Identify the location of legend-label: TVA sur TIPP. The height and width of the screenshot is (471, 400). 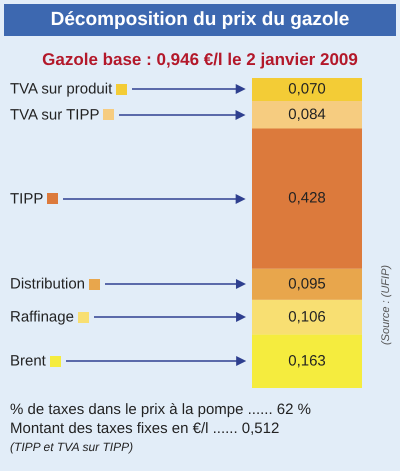
(55, 115).